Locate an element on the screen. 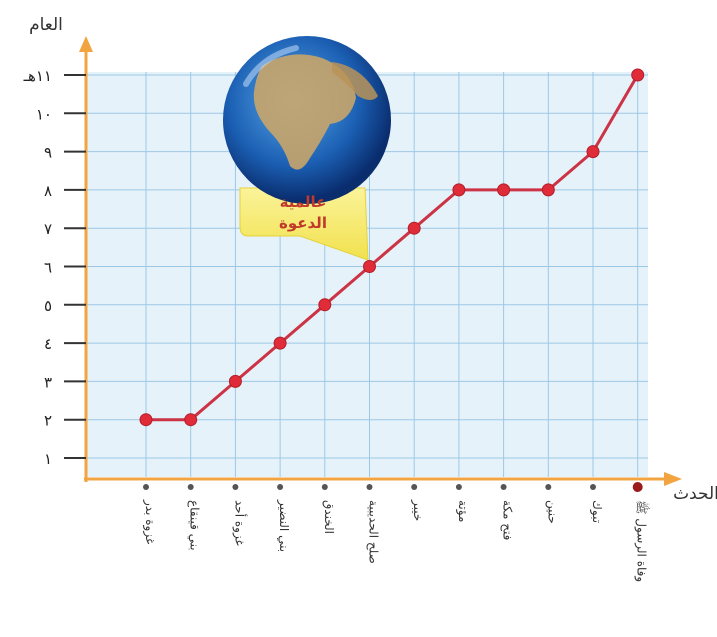 The height and width of the screenshot is (637, 717). x-tick-label: بني قينقاع is located at coordinates (195, 525).